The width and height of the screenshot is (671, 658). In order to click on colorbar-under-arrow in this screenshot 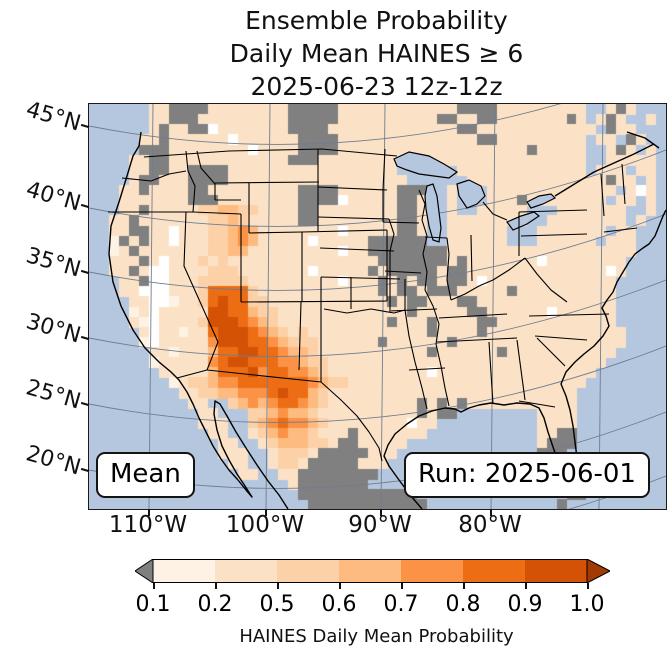, I will do `click(144, 571)`.